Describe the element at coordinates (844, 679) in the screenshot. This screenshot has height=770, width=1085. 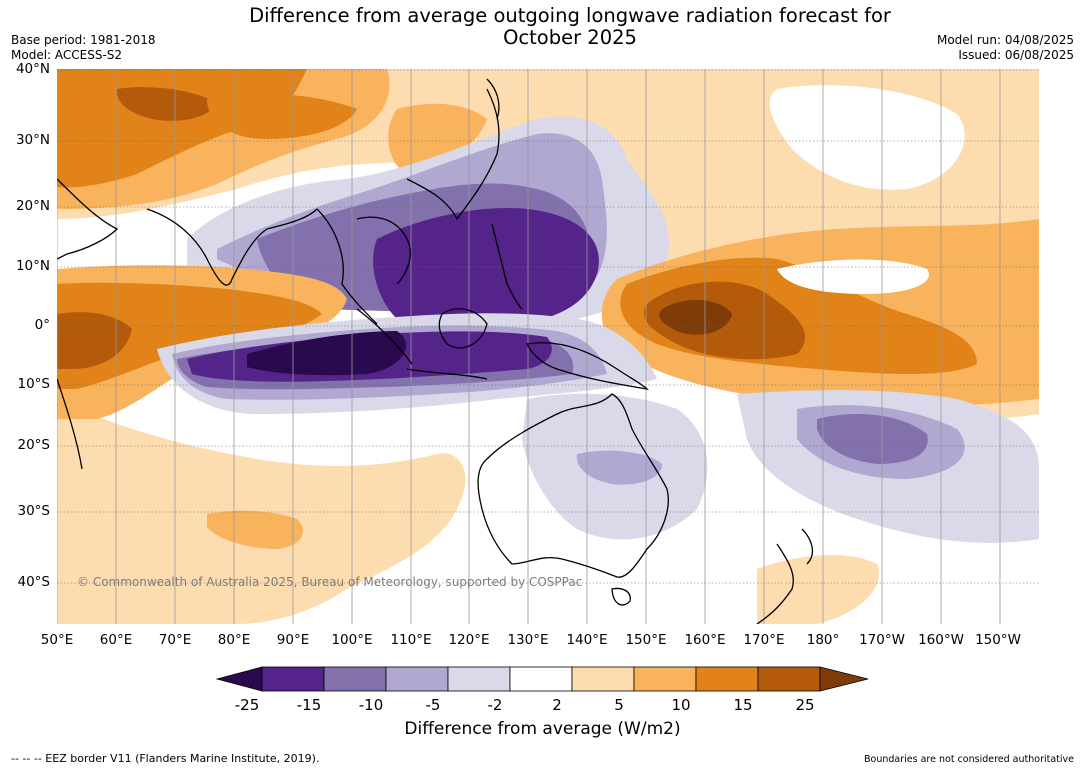
I see `colorbar-extend-high` at that location.